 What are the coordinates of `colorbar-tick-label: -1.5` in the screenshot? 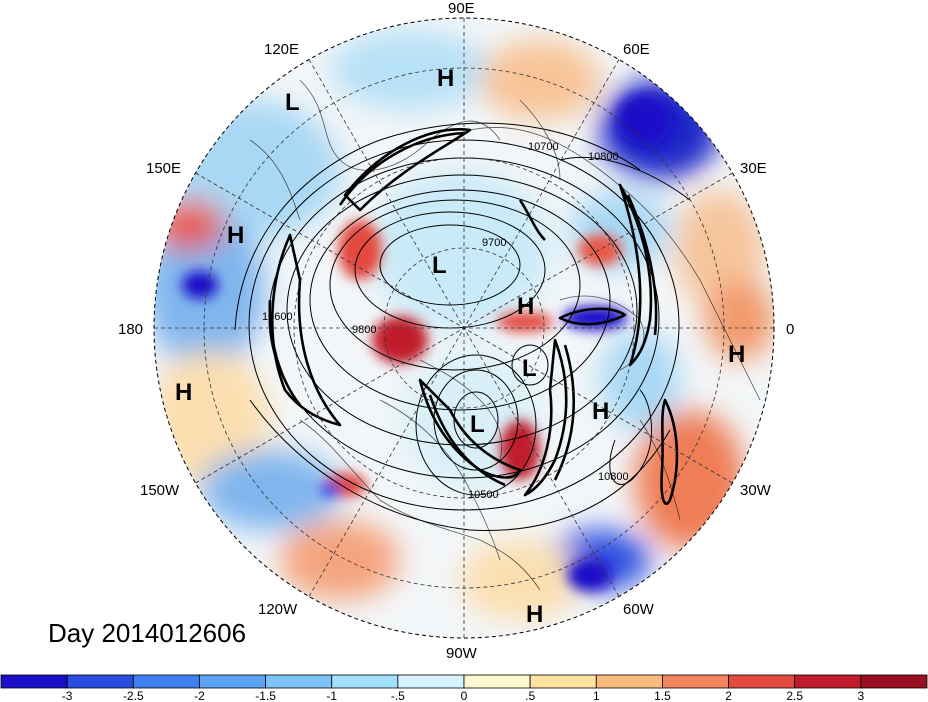 It's located at (265, 695).